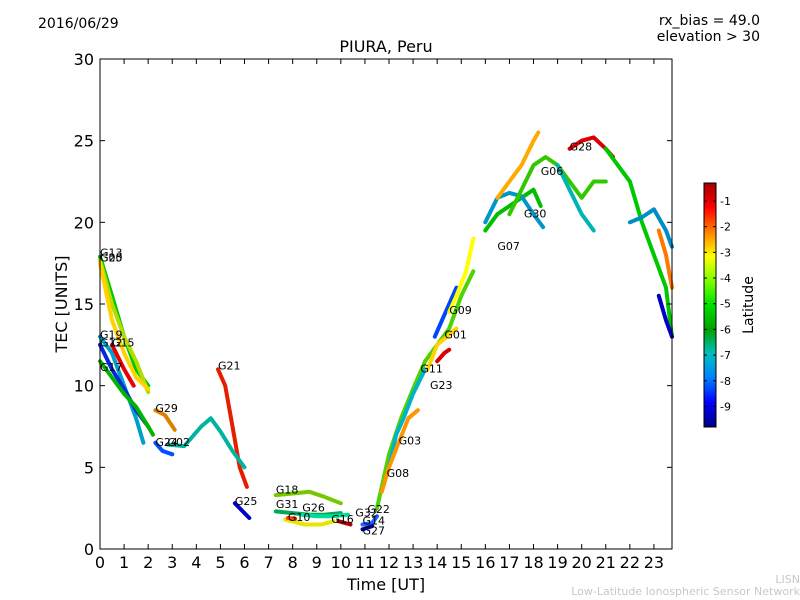 This screenshot has width=800, height=600. Describe the element at coordinates (725, 304) in the screenshot. I see `colorbar-tick-label: -5` at that location.